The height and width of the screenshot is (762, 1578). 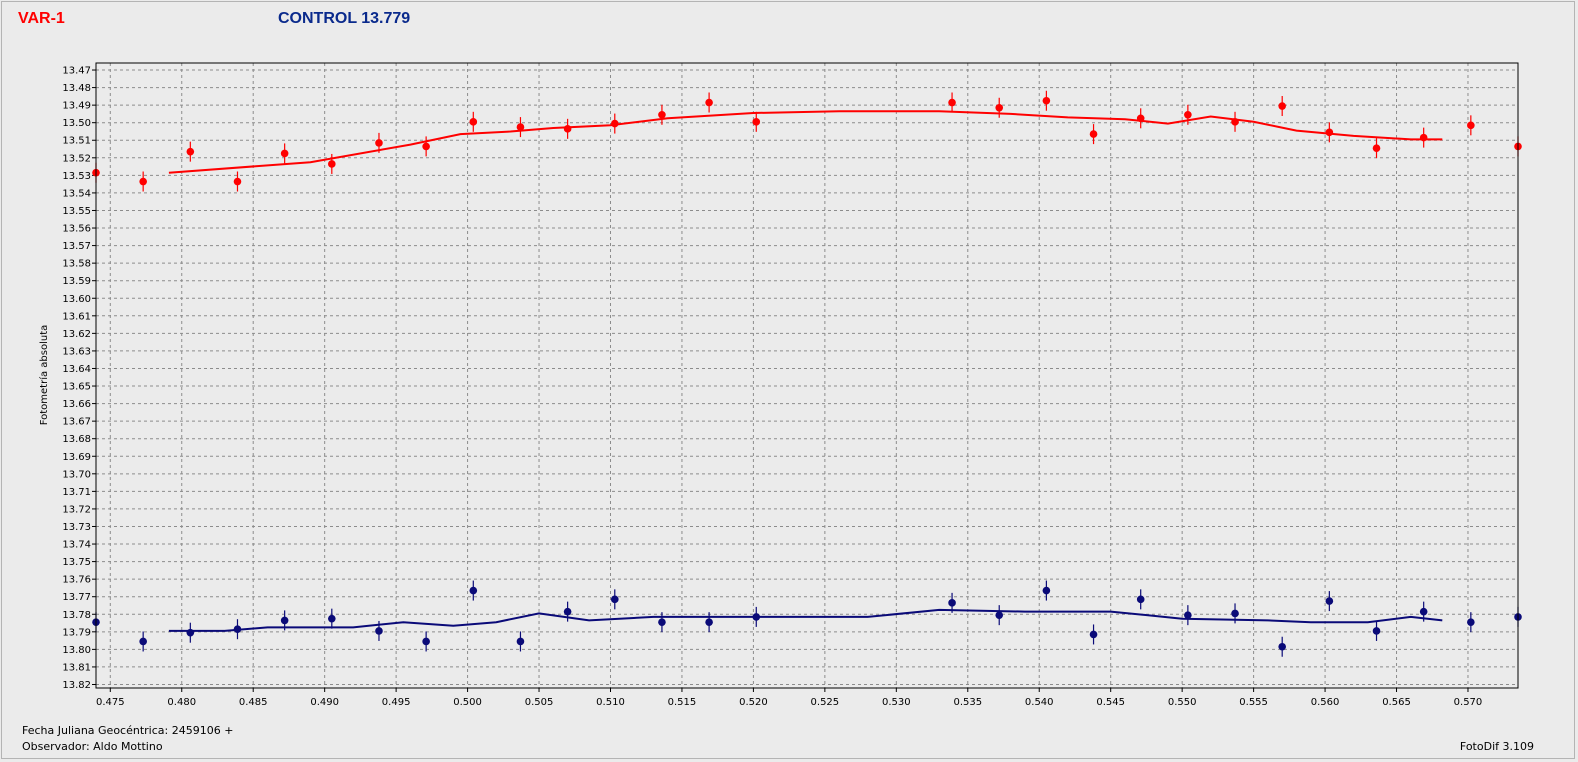 I want to click on y-tick-label: 13.66, so click(x=76, y=404).